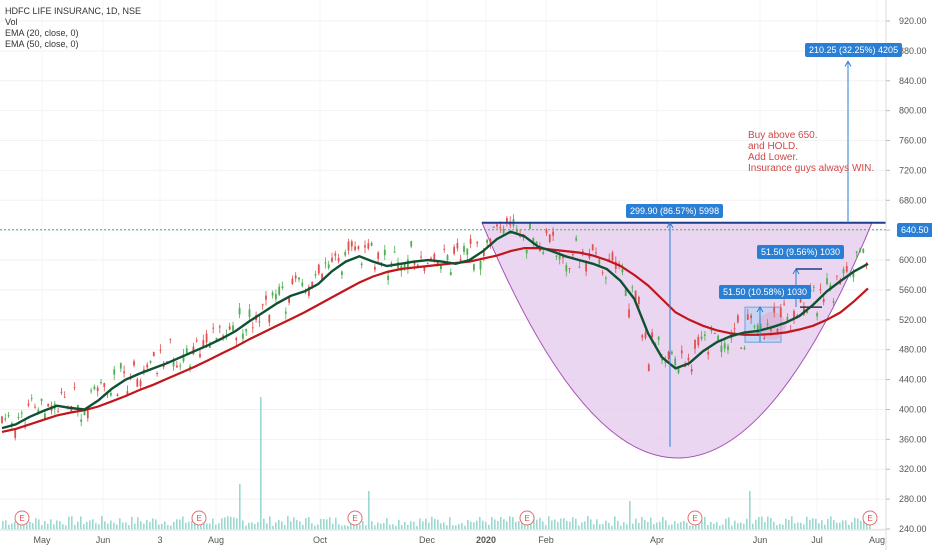  Describe the element at coordinates (913, 51) in the screenshot. I see `y-tick-label: 880.00` at that location.